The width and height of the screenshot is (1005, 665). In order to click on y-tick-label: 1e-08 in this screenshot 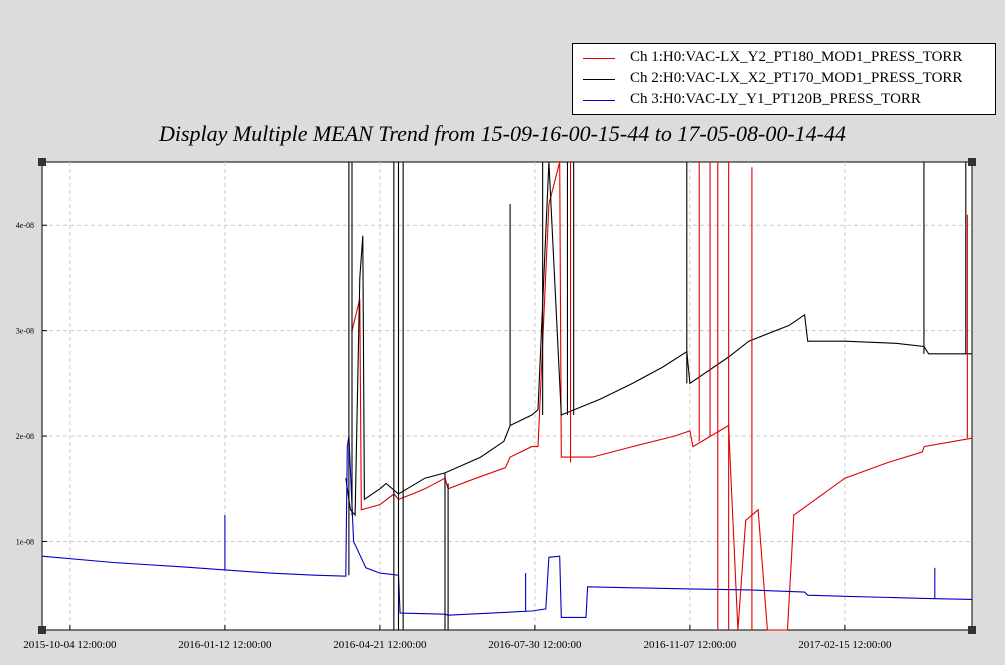, I will do `click(25, 541)`.